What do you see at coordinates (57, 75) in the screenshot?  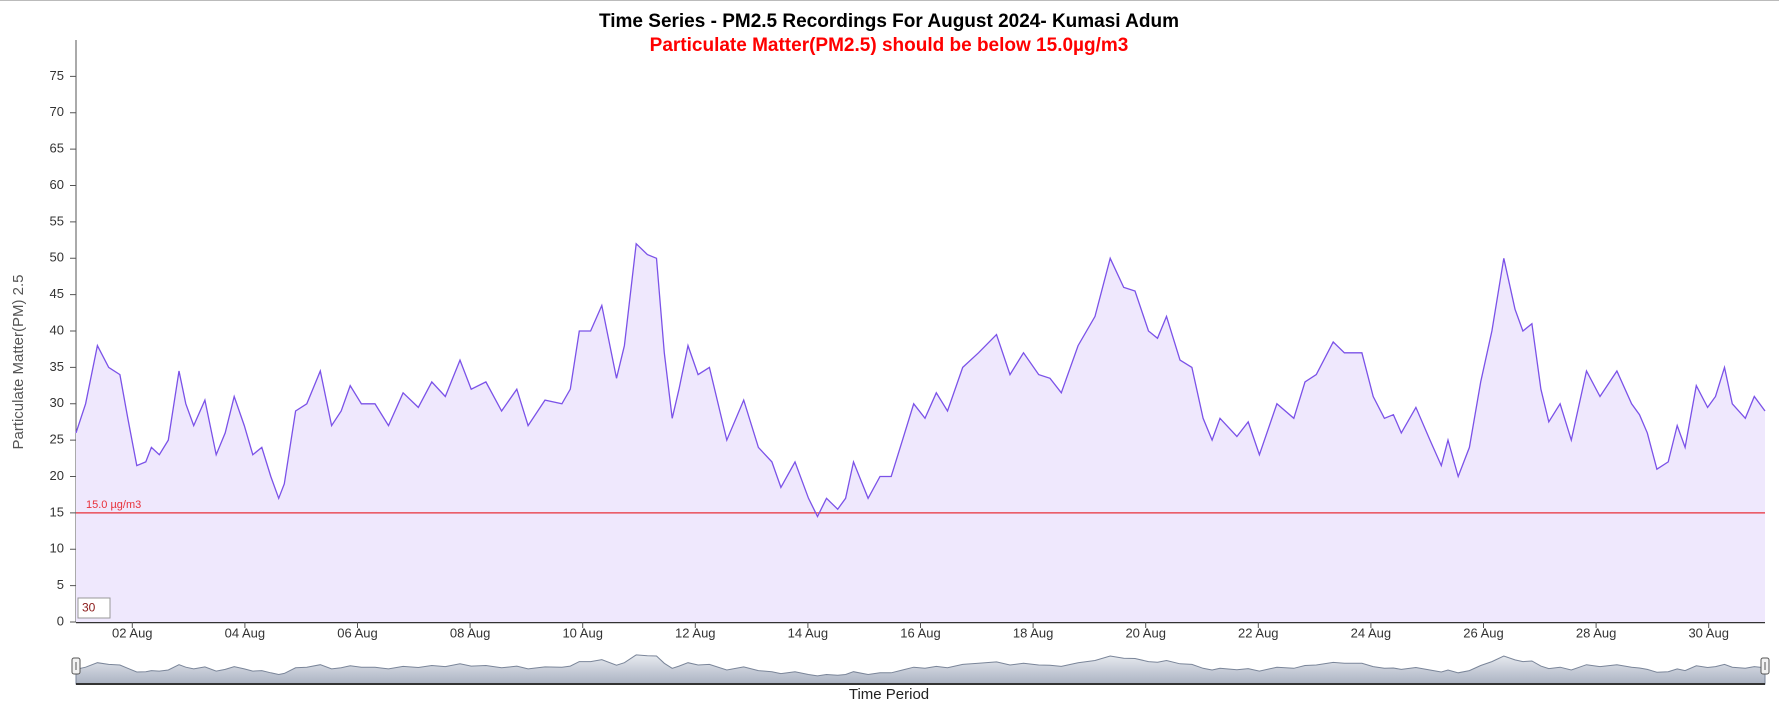 I see `y-tick-label: 75` at bounding box center [57, 75].